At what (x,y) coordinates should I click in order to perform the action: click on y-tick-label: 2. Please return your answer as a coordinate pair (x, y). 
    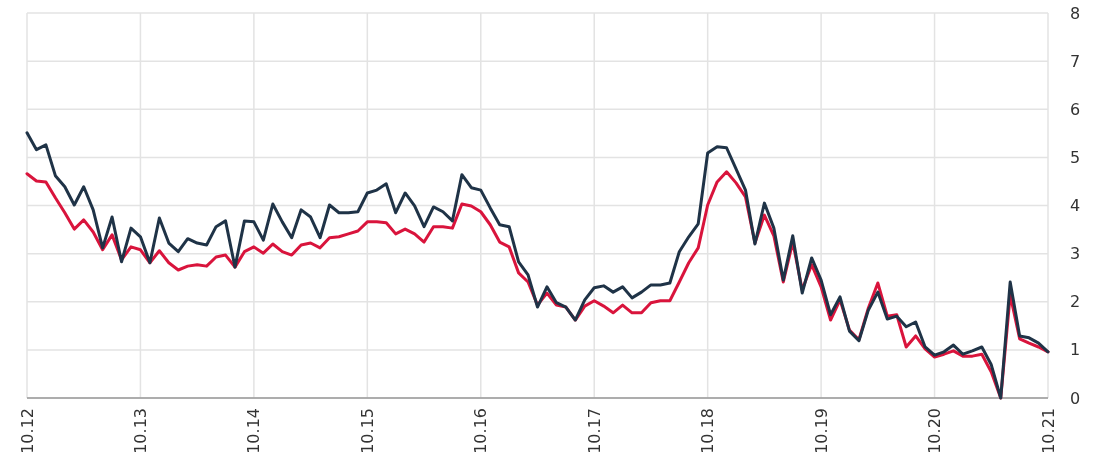
    Looking at the image, I should click on (1075, 302).